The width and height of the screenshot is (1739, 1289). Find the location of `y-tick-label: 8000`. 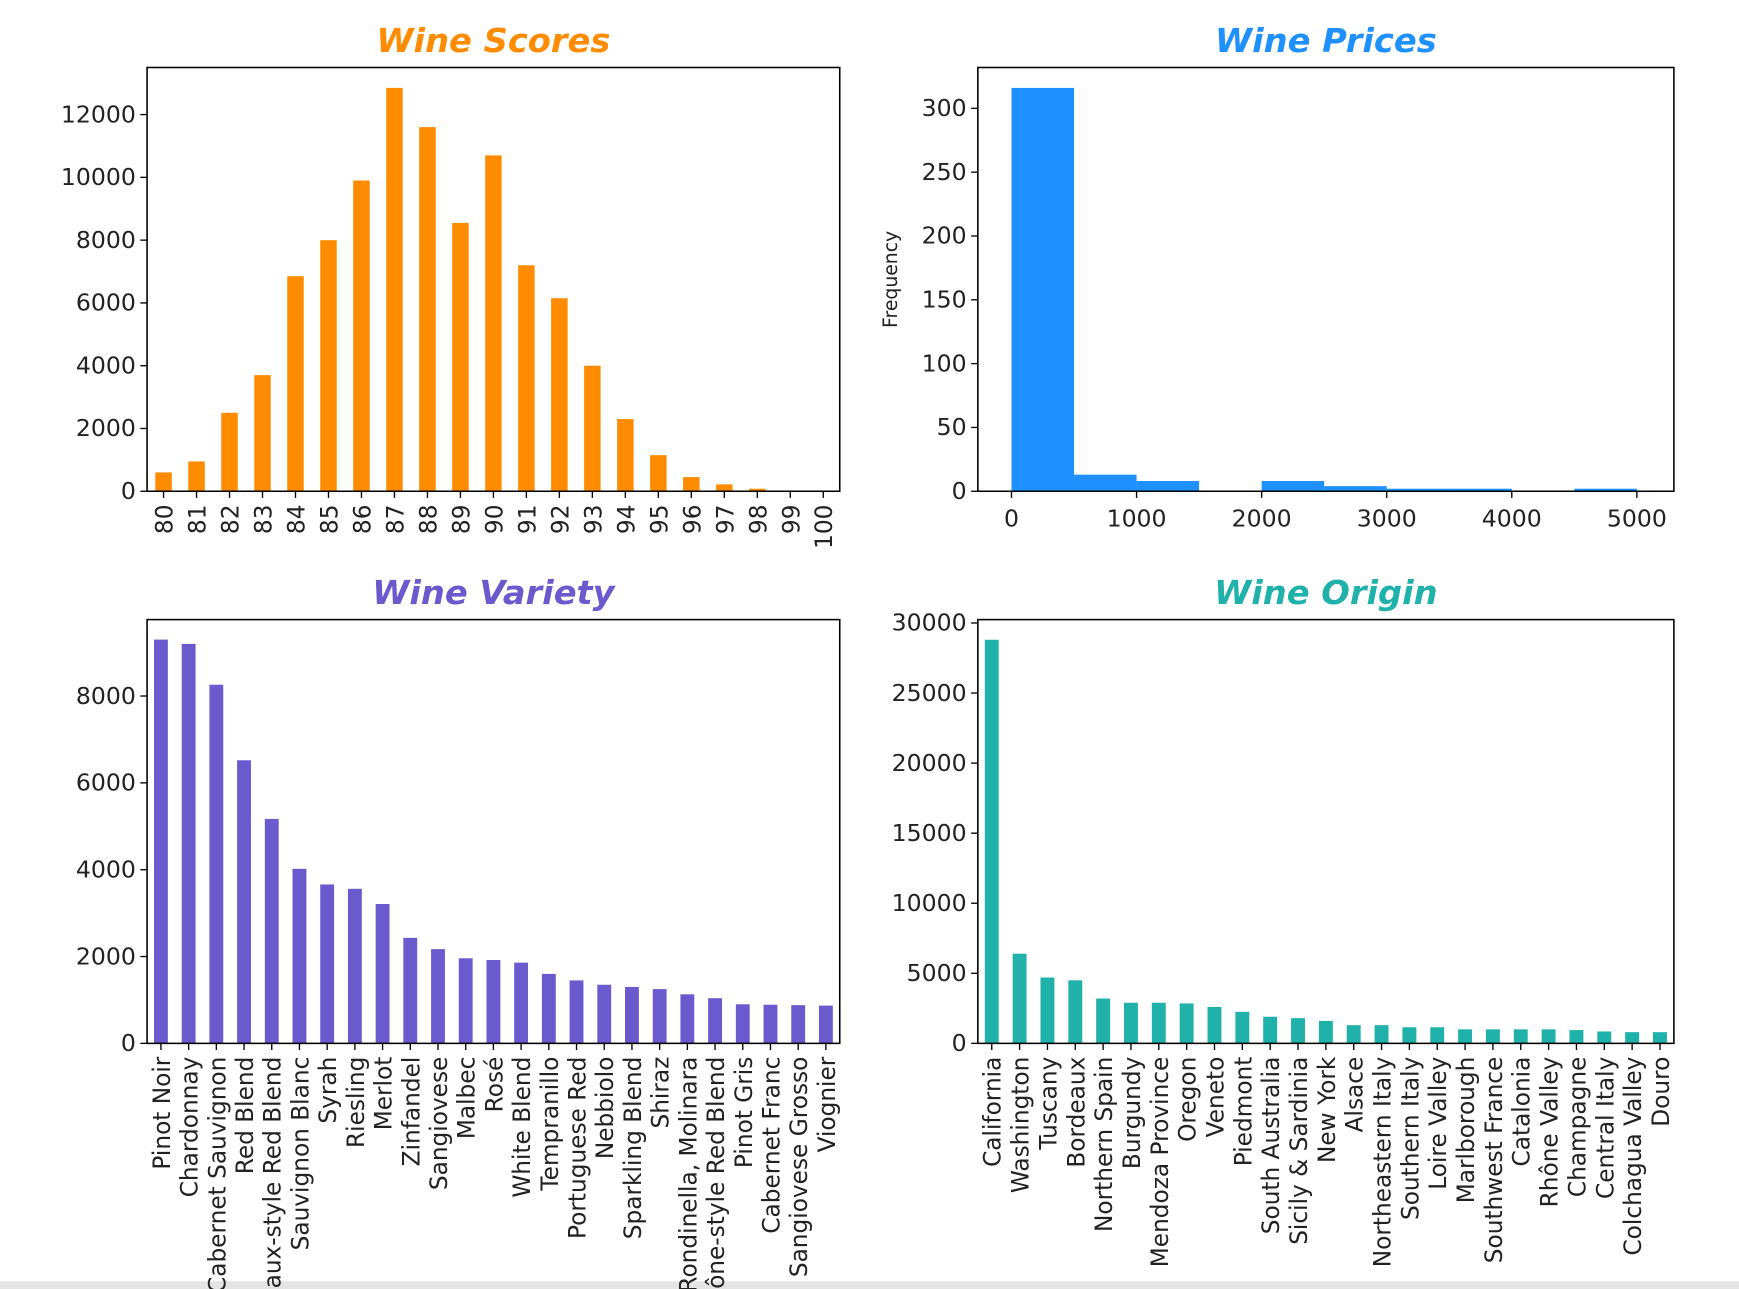

y-tick-label: 8000 is located at coordinates (106, 696).